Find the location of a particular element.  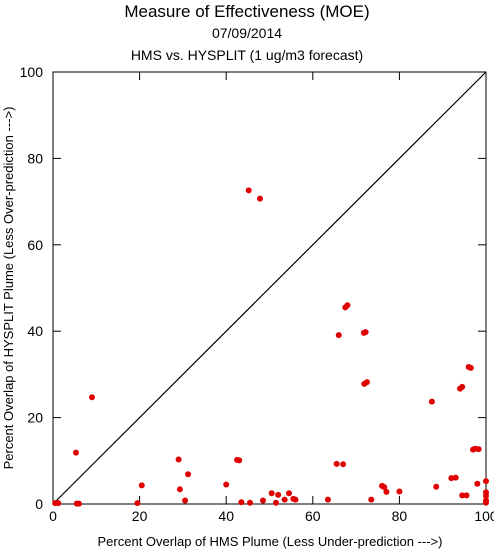

y-tick-label: 20 is located at coordinates (35, 418).